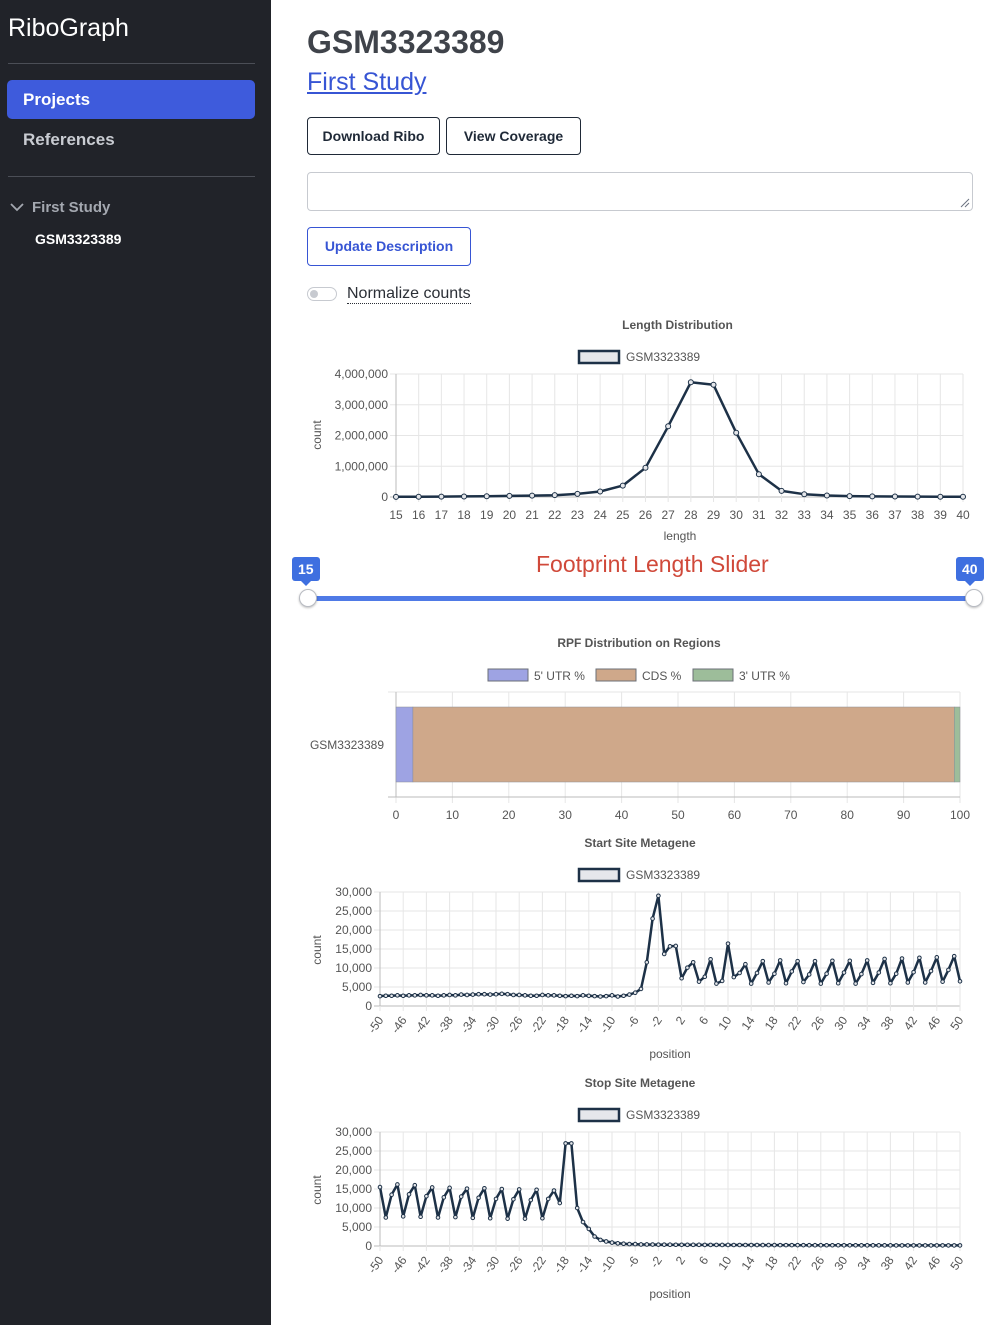 This screenshot has width=1005, height=1325. What do you see at coordinates (373, 136) in the screenshot?
I see `download-ribo-button: Download Ribo` at bounding box center [373, 136].